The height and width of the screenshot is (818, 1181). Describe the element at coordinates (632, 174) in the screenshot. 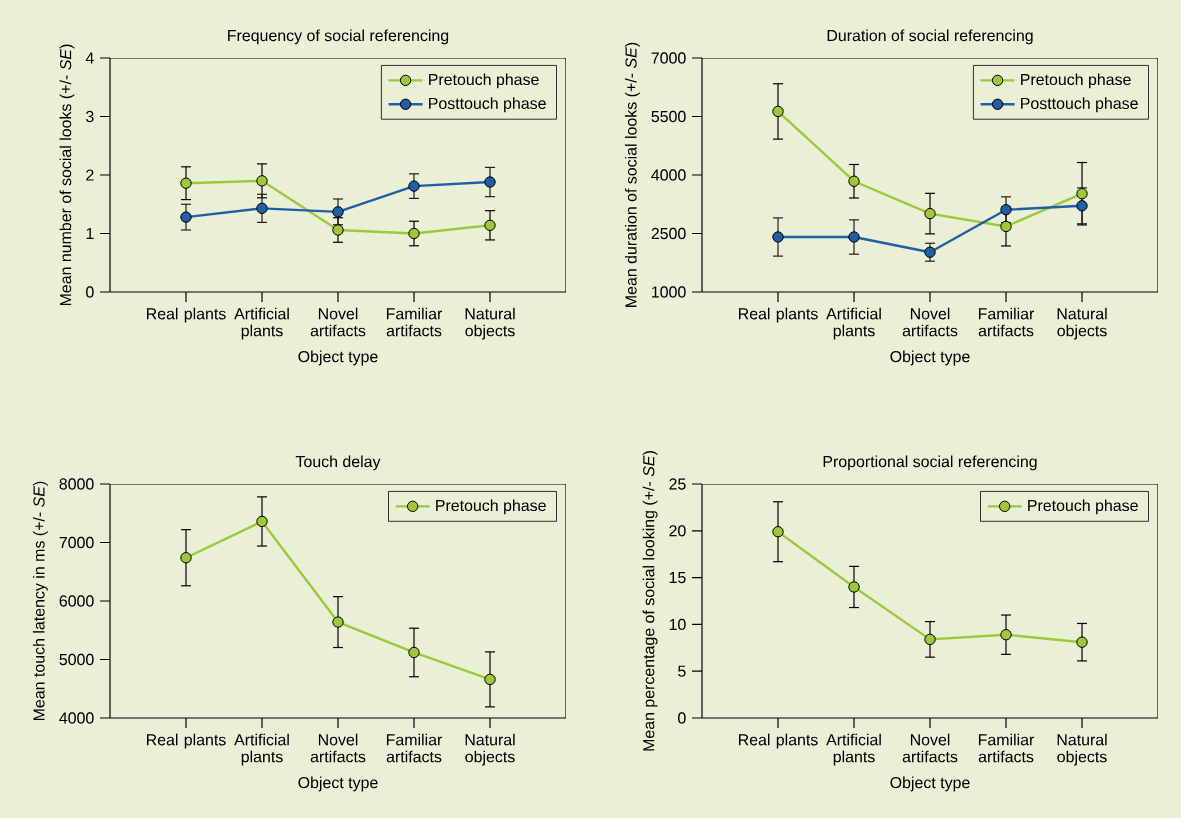

I see `y-axis-title: Mean duration of social looks (+/- SE)` at that location.